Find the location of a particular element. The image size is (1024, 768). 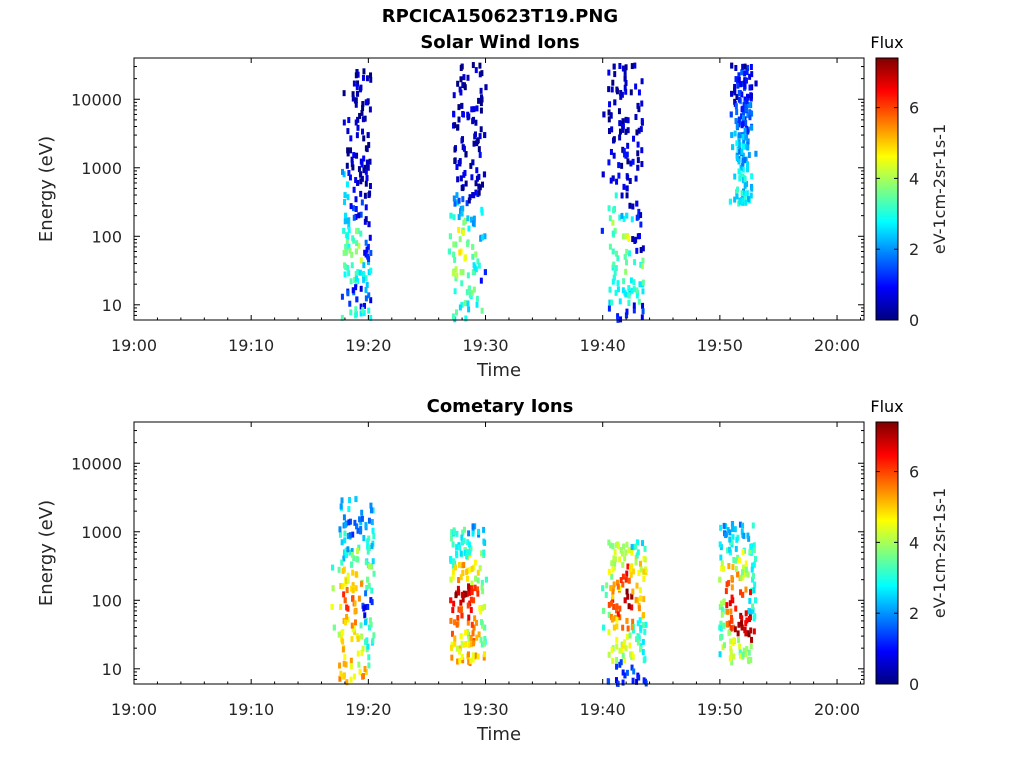

panel-title: Solar Wind Ions is located at coordinates (499, 42).